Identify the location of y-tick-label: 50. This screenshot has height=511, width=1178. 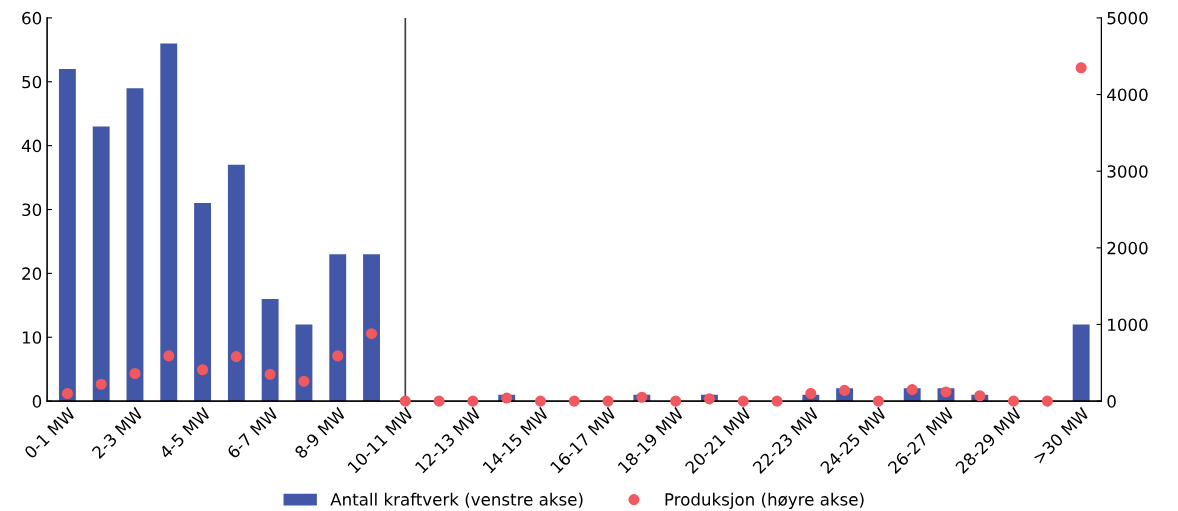
(32, 82).